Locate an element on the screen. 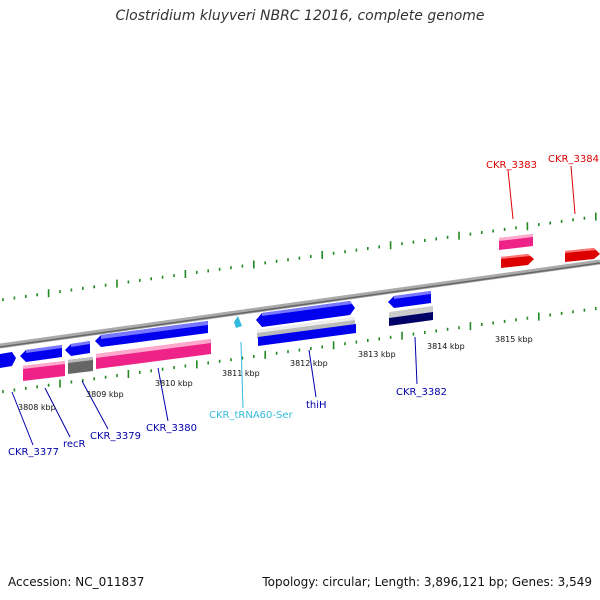 This screenshot has width=600, height=600. scale-label-3815: 3815 kbp is located at coordinates (514, 339).